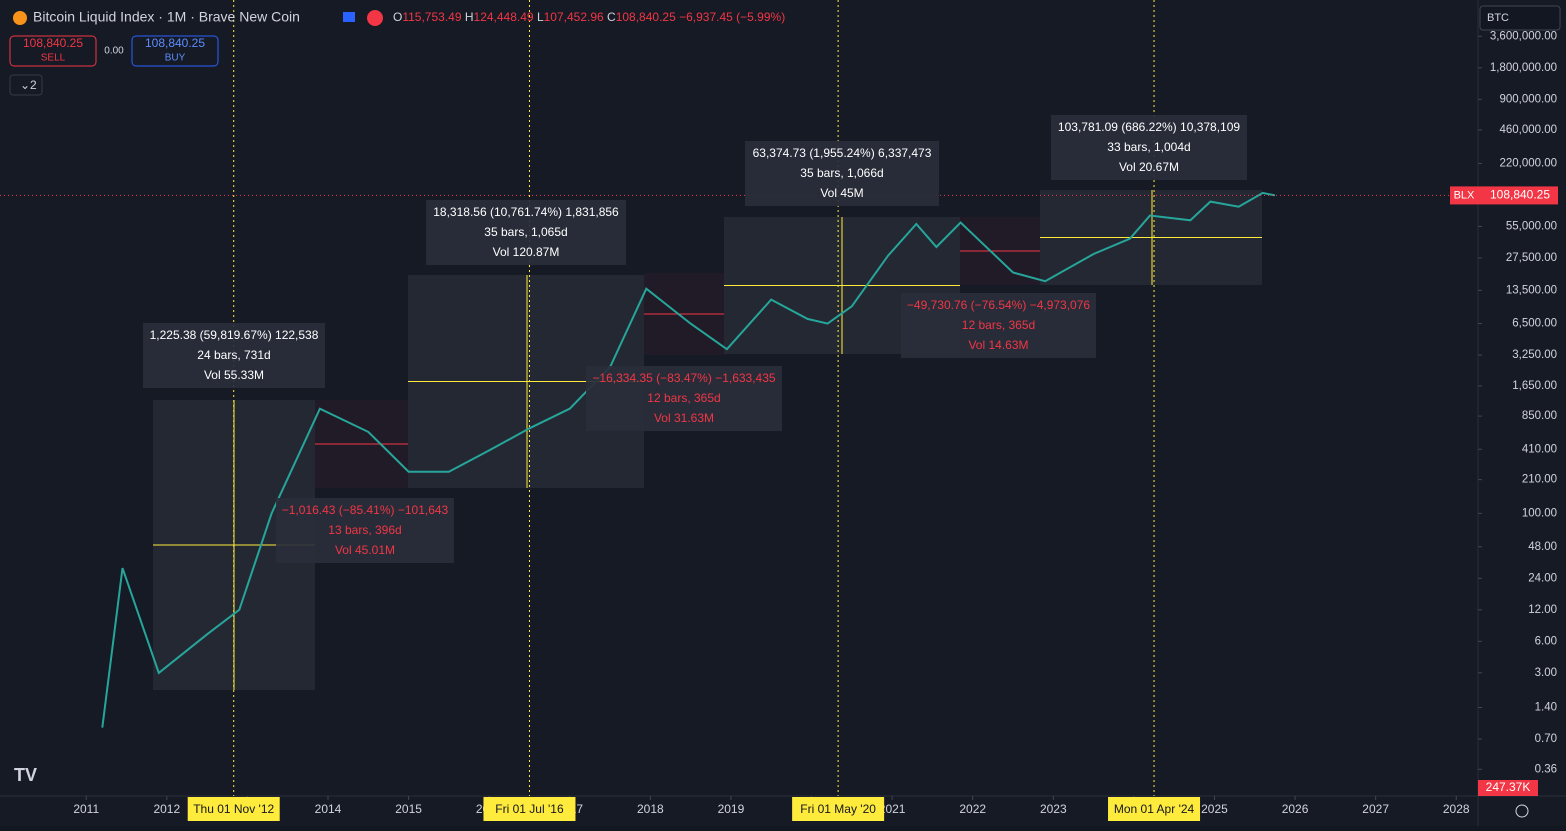 The height and width of the screenshot is (831, 1566). What do you see at coordinates (1546, 673) in the screenshot?
I see `y-tick-label: 3.00` at bounding box center [1546, 673].